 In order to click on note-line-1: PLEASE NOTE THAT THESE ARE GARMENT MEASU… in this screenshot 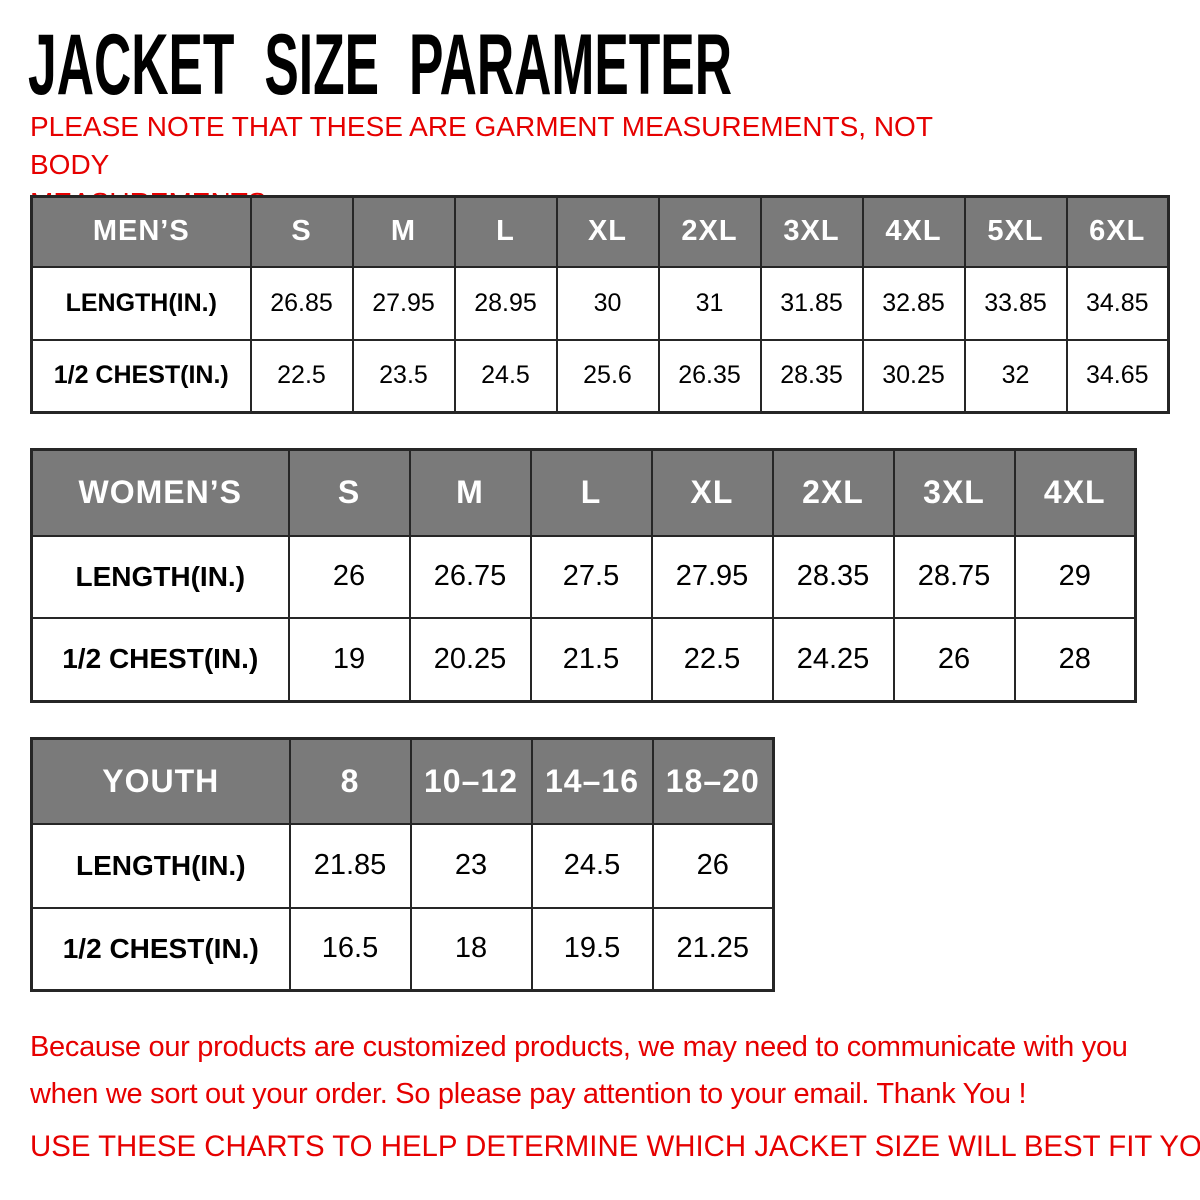, I will do `click(481, 145)`.